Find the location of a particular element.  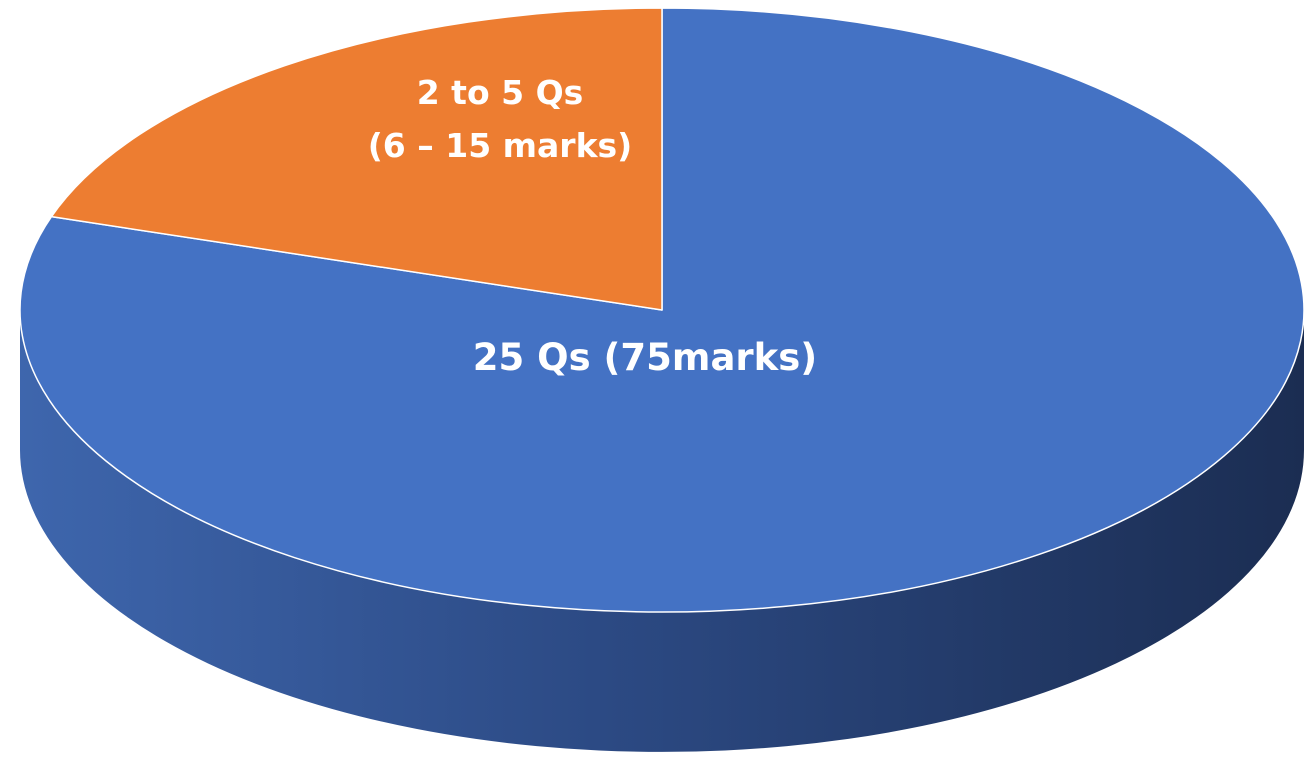

pie-slice-label-1: 2 to 5 Qs (6 – 15 marks) is located at coordinates (500, 119).